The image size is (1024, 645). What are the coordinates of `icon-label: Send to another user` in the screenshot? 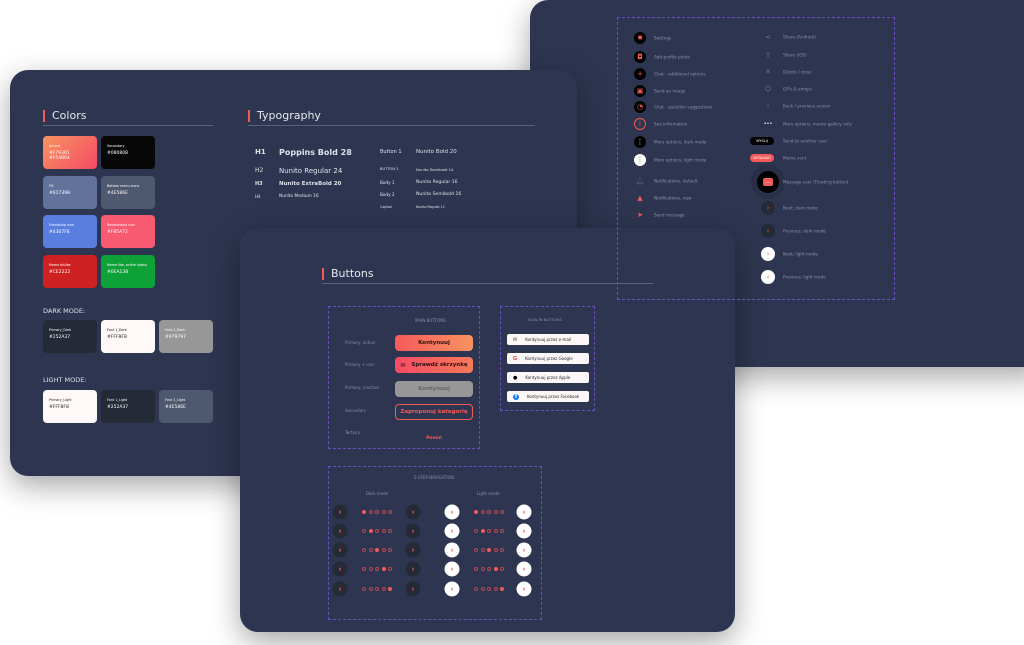 It's located at (805, 141).